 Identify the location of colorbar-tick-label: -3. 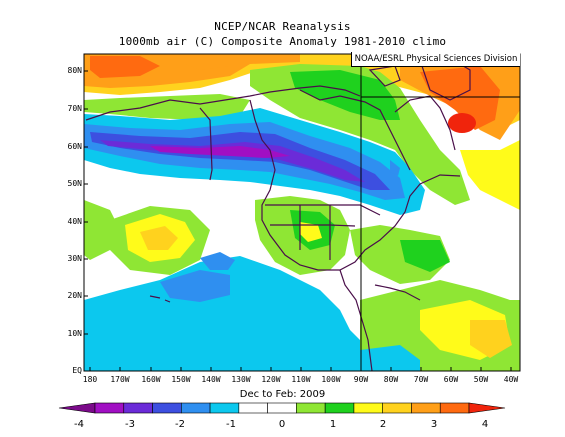
(130, 424).